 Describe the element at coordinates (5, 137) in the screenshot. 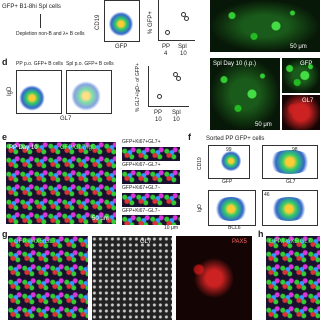

I see `panel-letter: e` at that location.